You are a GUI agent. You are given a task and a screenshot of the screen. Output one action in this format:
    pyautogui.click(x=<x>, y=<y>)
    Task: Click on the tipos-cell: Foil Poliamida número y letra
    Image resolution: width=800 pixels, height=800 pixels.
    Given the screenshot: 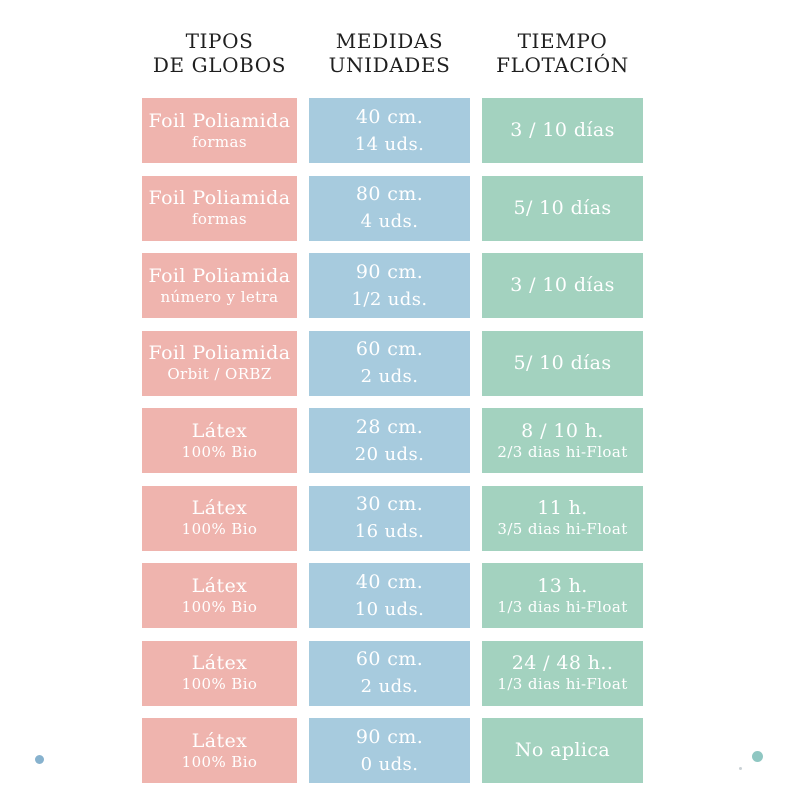 What is the action you would take?
    pyautogui.click(x=219, y=285)
    